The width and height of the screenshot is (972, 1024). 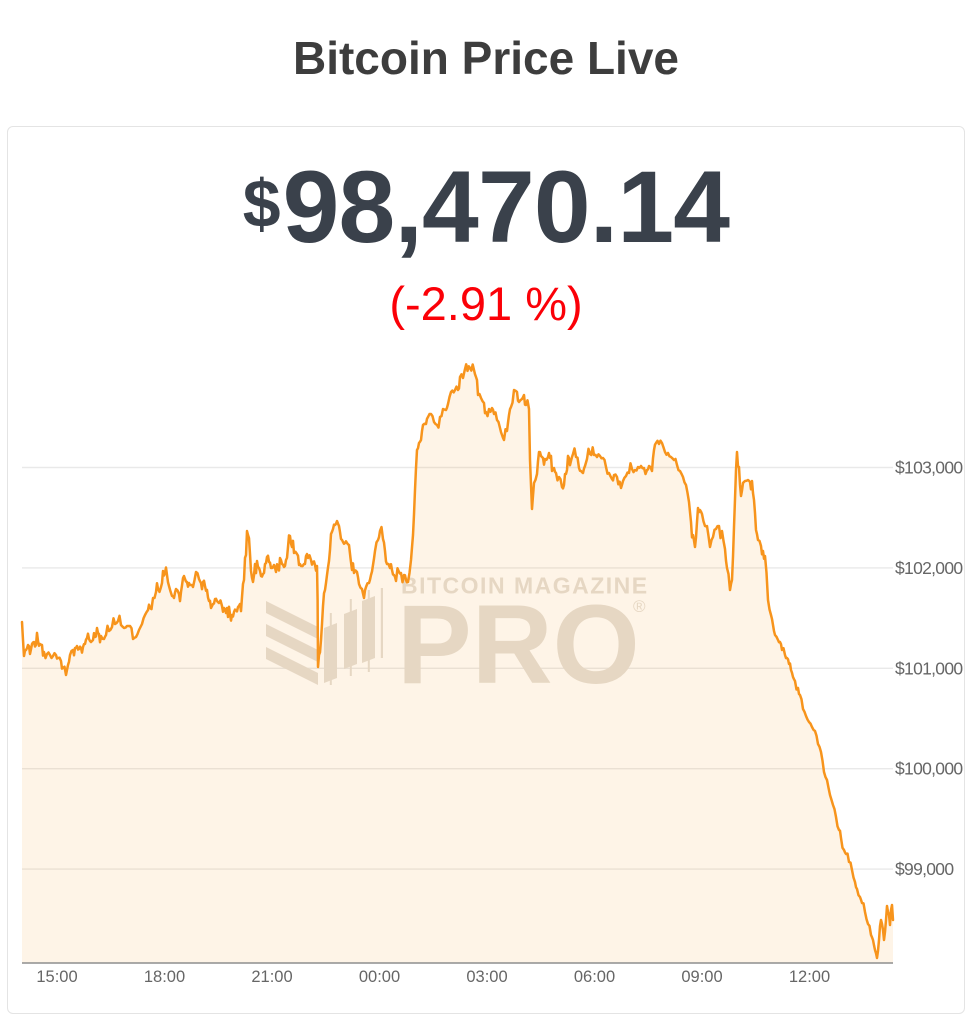 I want to click on svg-text: 03:00, so click(x=486, y=977).